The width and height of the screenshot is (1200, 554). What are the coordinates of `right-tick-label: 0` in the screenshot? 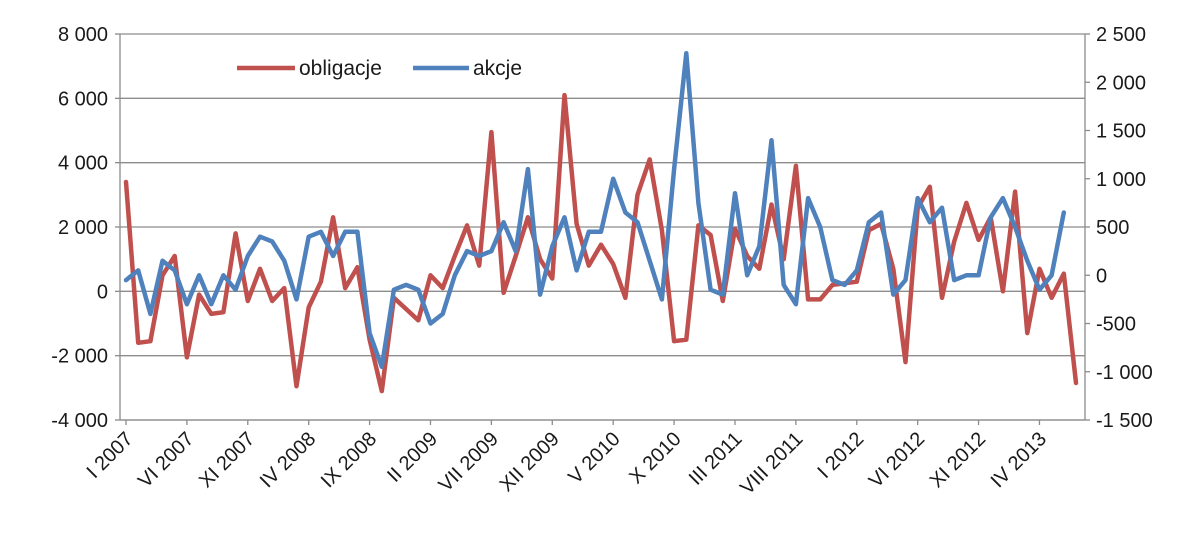 It's located at (1101, 276).